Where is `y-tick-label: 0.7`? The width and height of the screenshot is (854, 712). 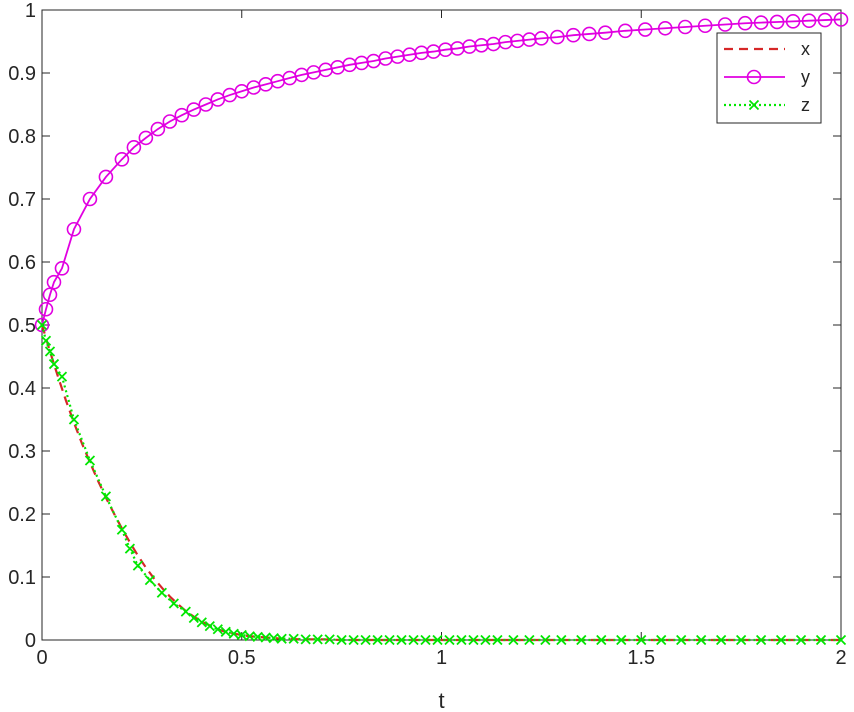
y-tick-label: 0.7 is located at coordinates (22, 200).